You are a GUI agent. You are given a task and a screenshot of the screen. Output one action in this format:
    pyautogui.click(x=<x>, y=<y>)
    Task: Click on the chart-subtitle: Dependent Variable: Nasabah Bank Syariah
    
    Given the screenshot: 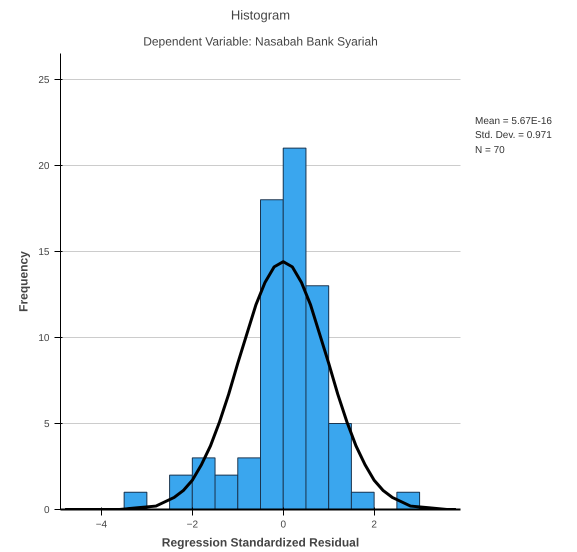 What is the action you would take?
    pyautogui.click(x=260, y=41)
    